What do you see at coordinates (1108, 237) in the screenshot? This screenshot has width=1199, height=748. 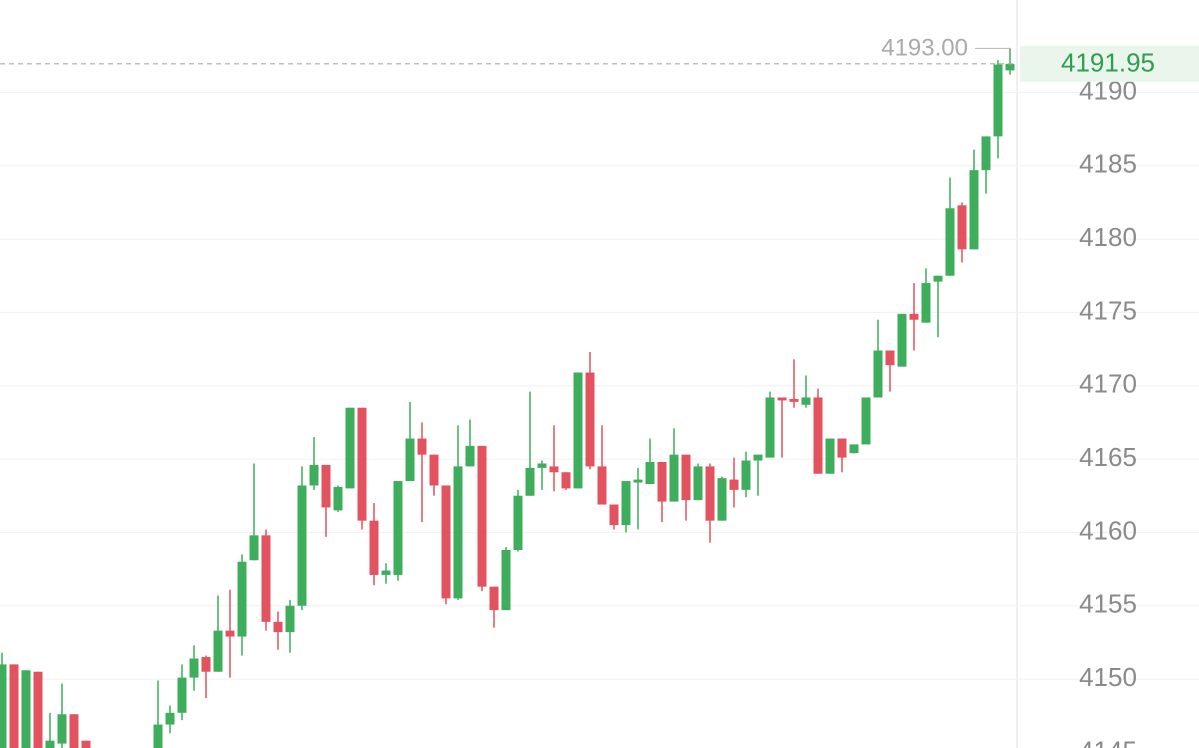 I see `y-tick-label: 4180` at bounding box center [1108, 237].